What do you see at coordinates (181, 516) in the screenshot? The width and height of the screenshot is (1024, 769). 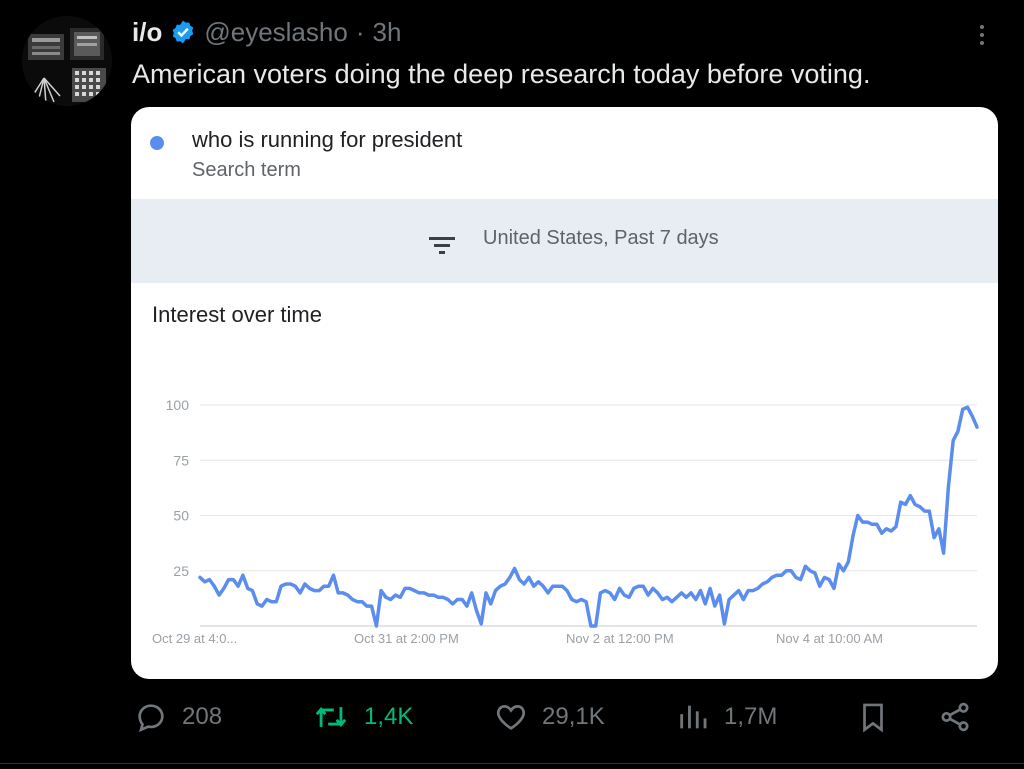 I see `y-tick-label: 50` at bounding box center [181, 516].